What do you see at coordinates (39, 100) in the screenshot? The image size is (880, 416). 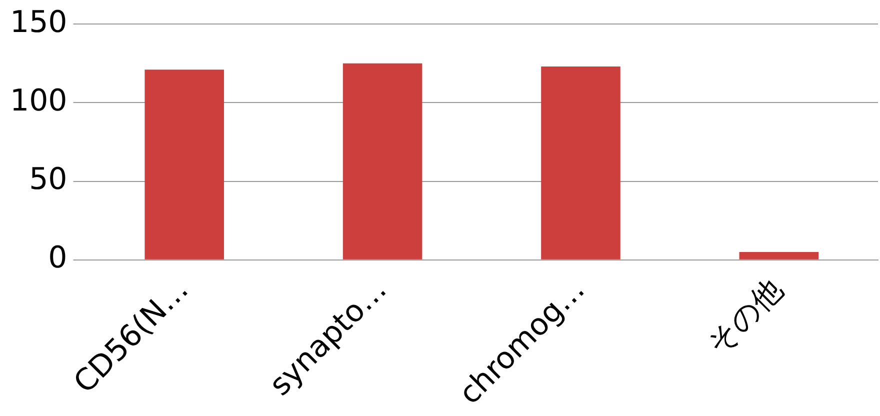 I see `y-tick-label: 100` at bounding box center [39, 100].